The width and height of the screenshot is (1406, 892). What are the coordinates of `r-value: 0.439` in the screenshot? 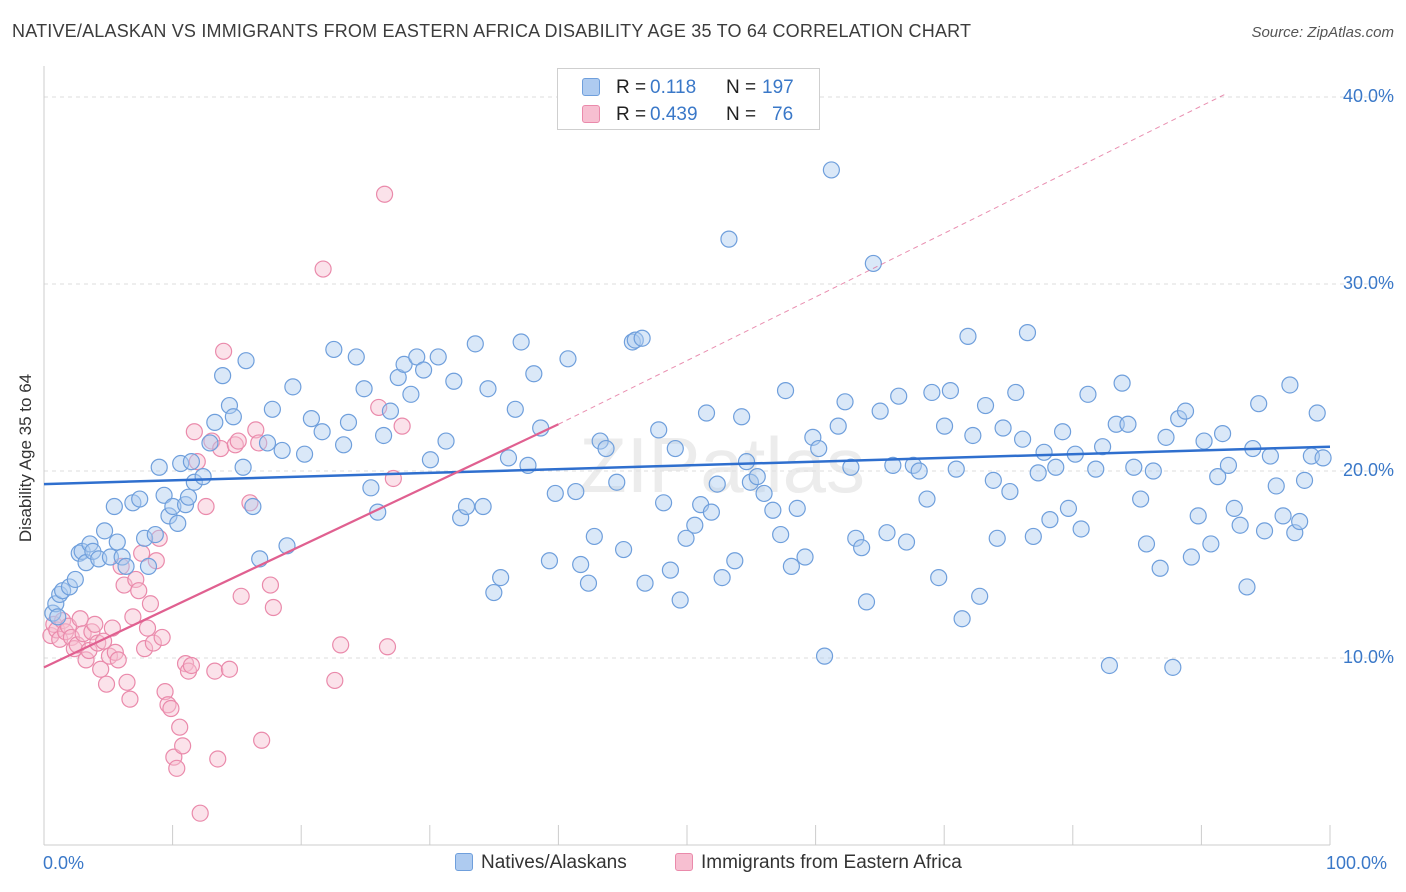 It's located at (674, 114).